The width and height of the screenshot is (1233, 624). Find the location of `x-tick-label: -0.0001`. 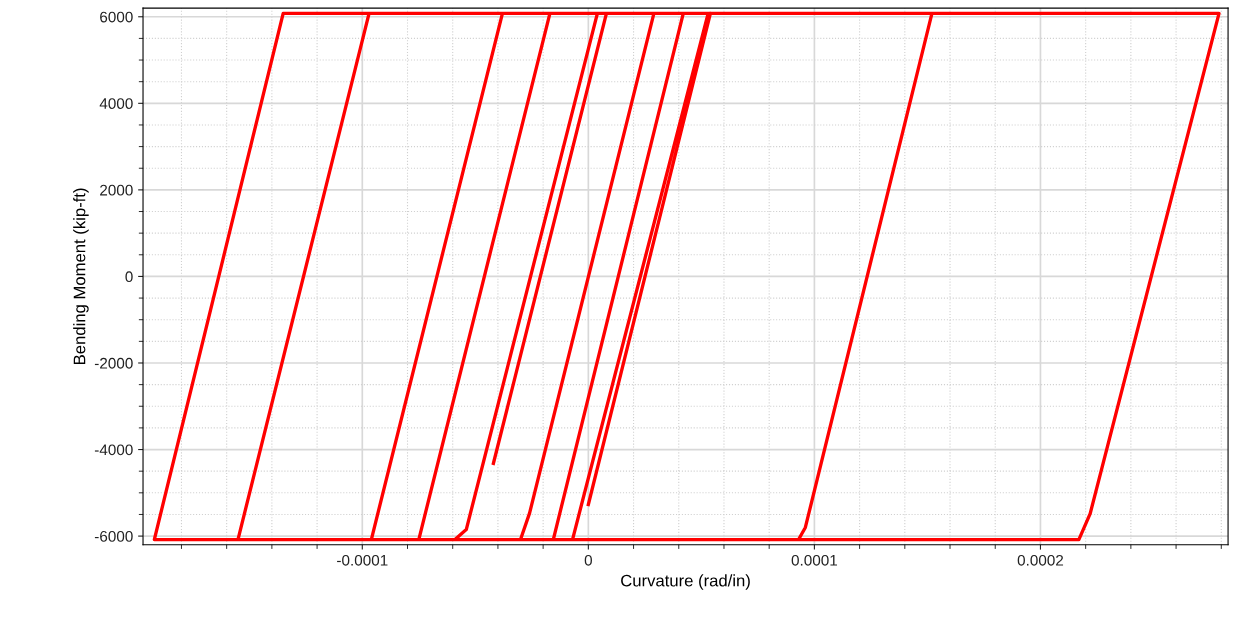

x-tick-label: -0.0001 is located at coordinates (362, 560).